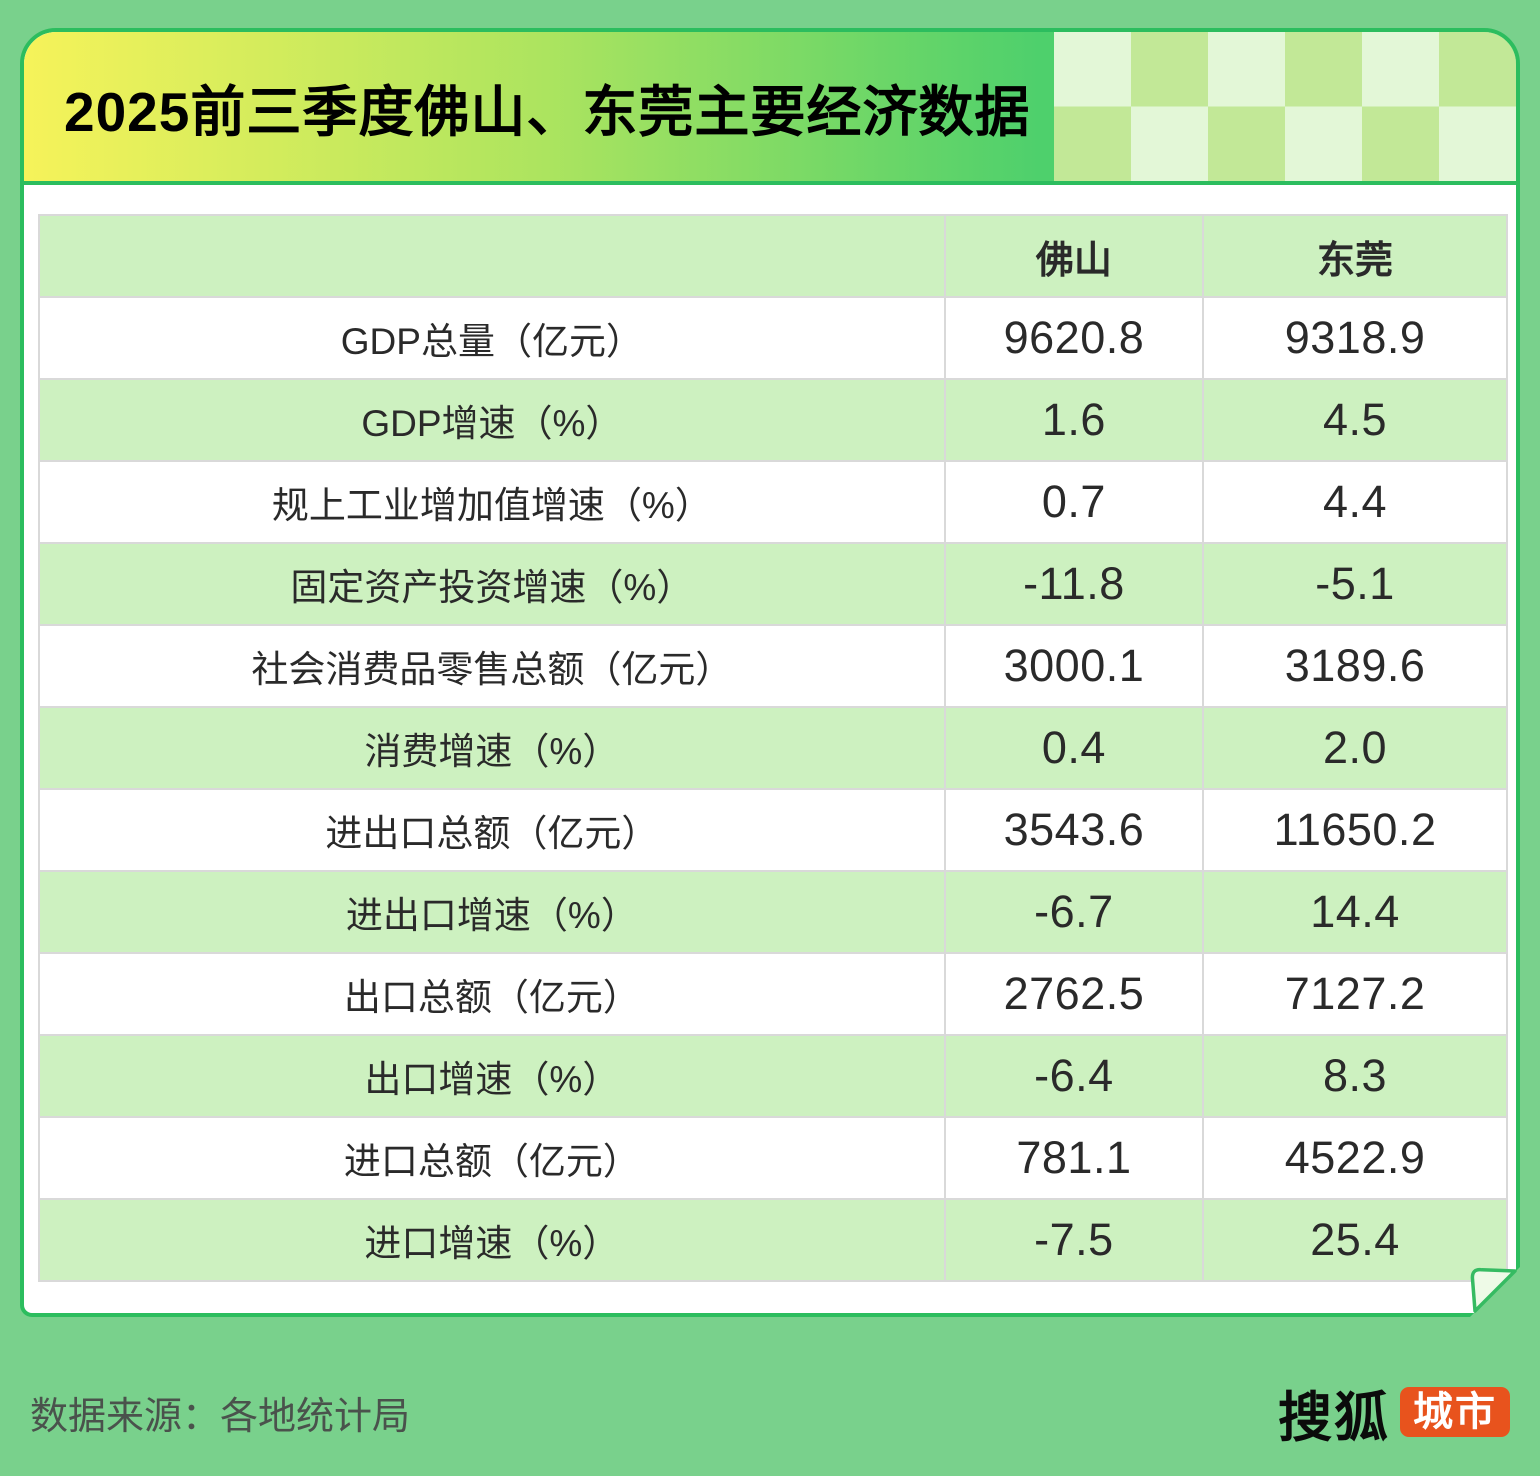  Describe the element at coordinates (492, 748) in the screenshot. I see `row-label: 消费增速（%）` at that location.